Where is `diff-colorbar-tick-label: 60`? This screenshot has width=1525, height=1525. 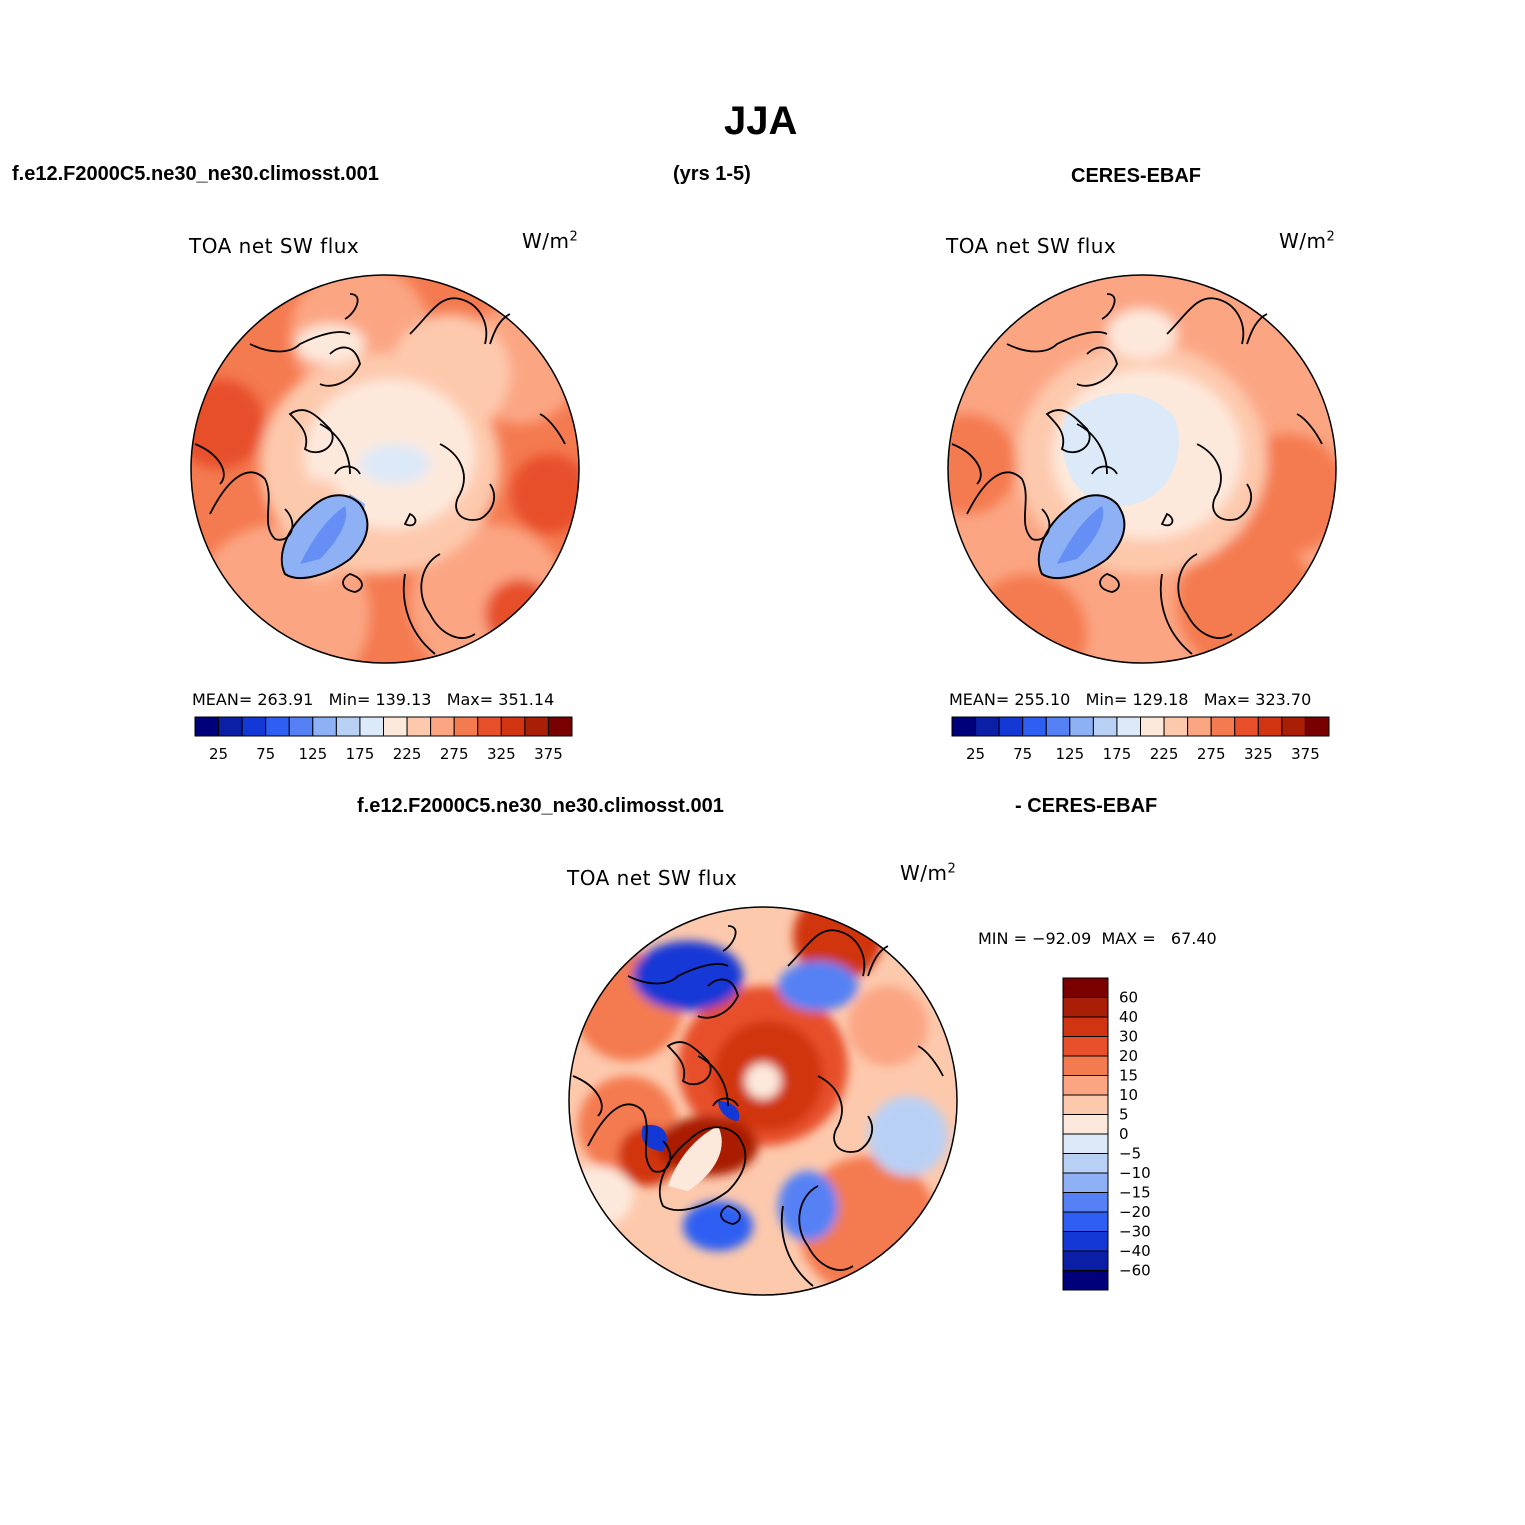 diff-colorbar-tick-label: 60 is located at coordinates (1128, 998).